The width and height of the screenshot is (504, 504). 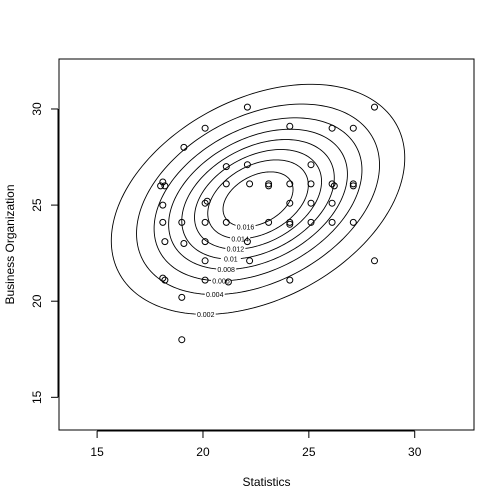 I want to click on contour-label: 0.01, so click(x=231, y=260).